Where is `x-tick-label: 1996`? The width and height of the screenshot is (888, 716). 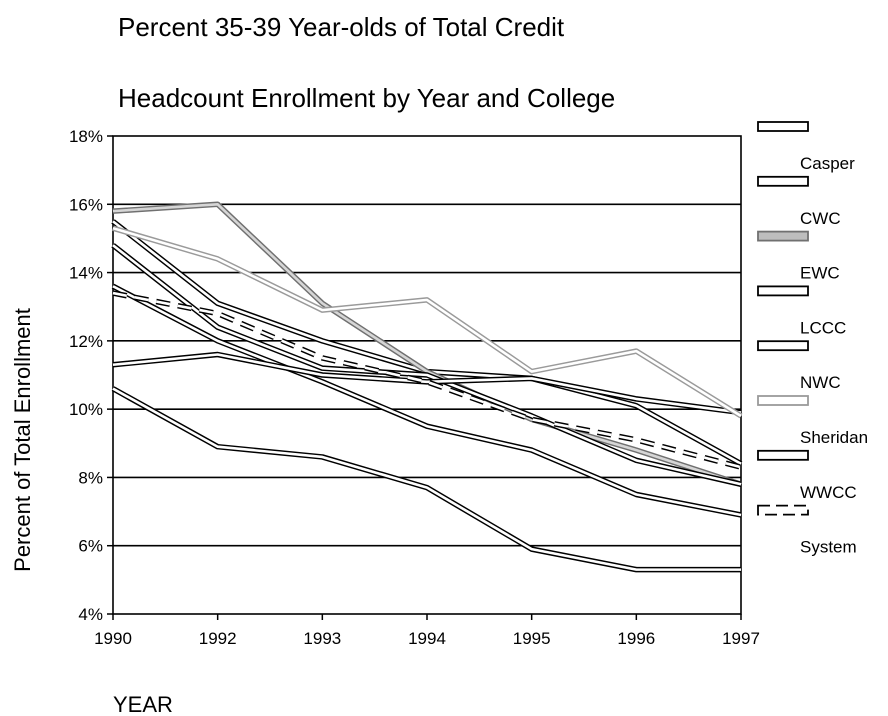
x-tick-label: 1996 is located at coordinates (636, 638).